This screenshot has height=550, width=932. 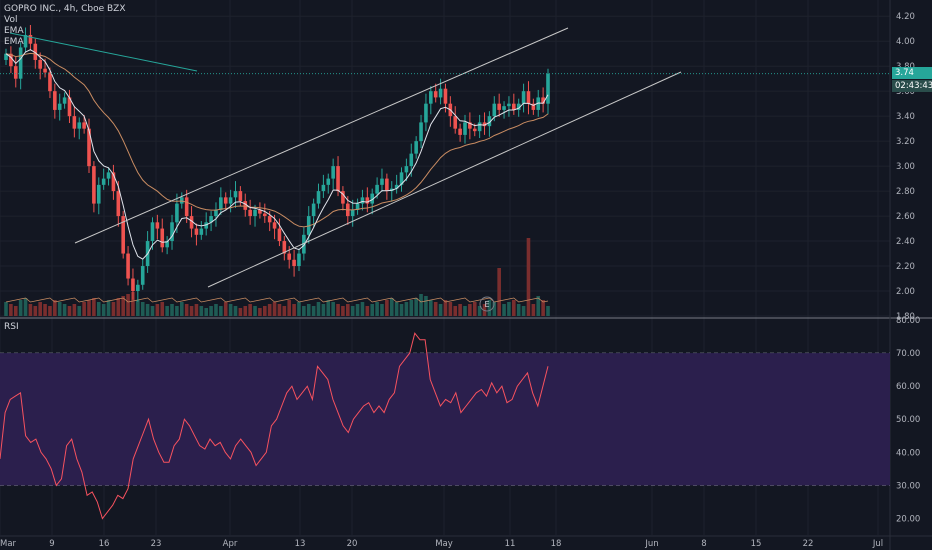 I want to click on price-tick-label: 2.40, so click(x=905, y=242).